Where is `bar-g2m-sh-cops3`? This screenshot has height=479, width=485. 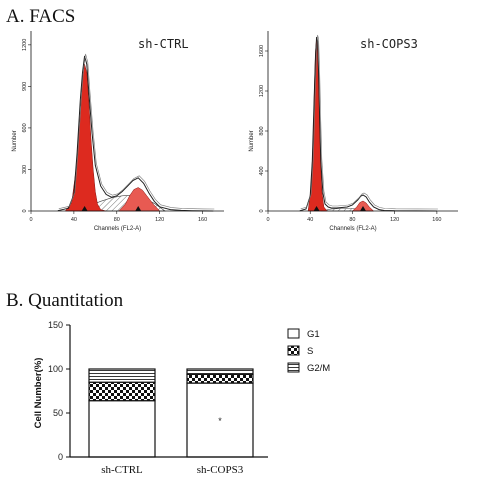 bar-g2m-sh-cops3 is located at coordinates (220, 371).